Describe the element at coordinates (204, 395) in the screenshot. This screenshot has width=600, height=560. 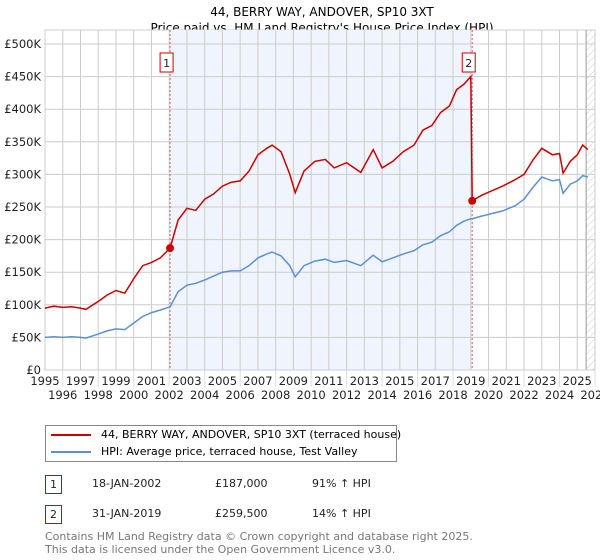
I see `x-tick-label: 2004` at that location.